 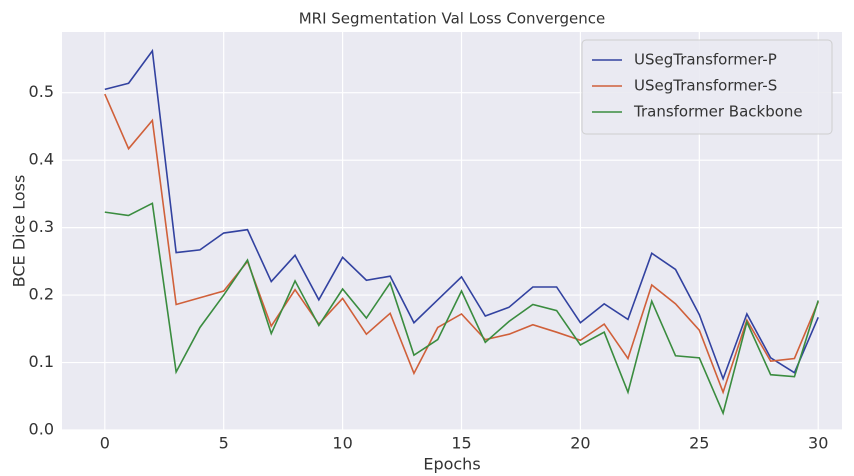 I want to click on y-tick-label: 0.3, so click(x=41, y=226).